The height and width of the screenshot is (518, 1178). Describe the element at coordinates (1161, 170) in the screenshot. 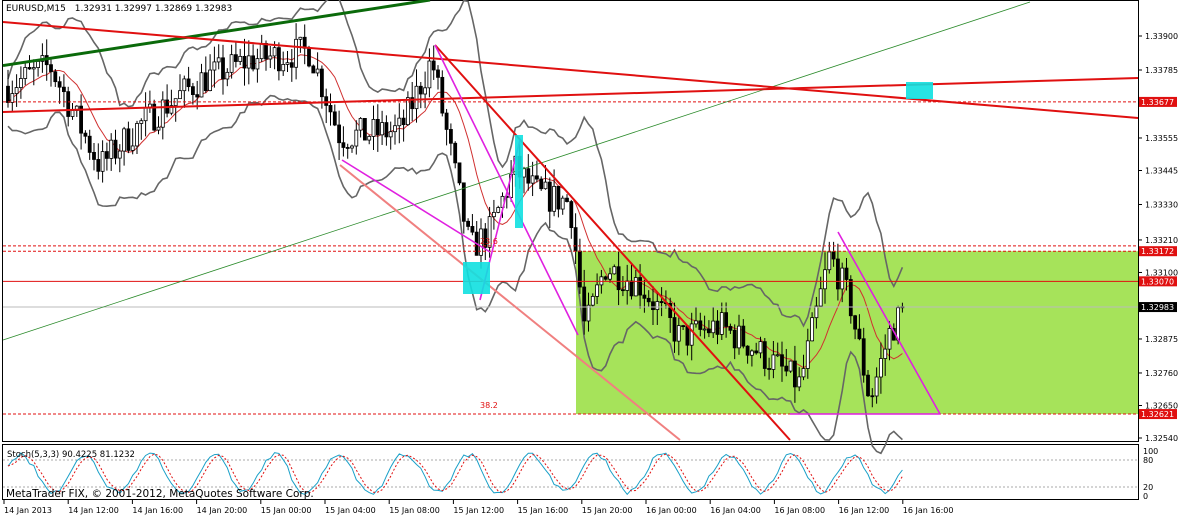

I see `price-tick-label: 1.33445` at that location.